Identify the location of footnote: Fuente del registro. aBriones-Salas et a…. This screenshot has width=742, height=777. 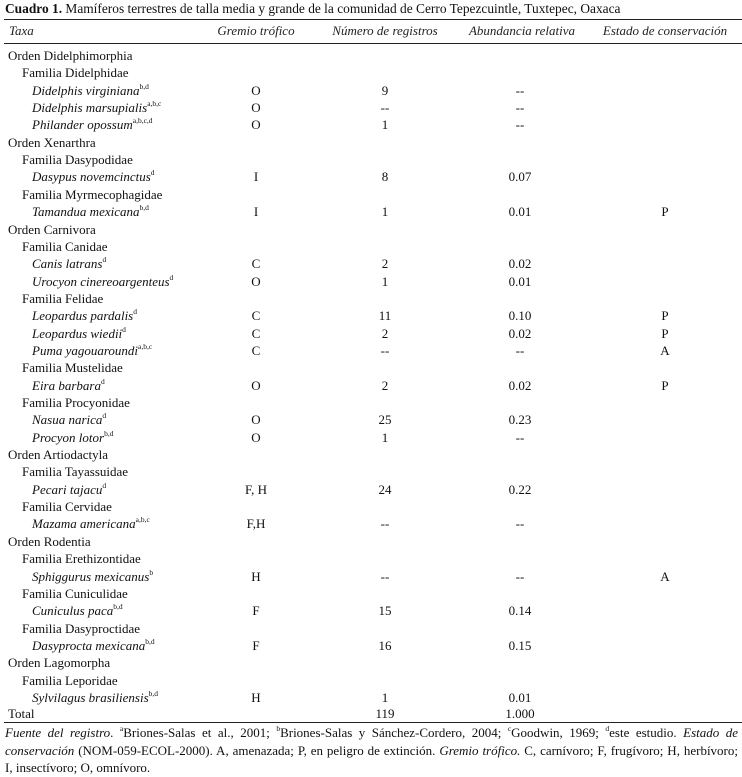
(371, 750).